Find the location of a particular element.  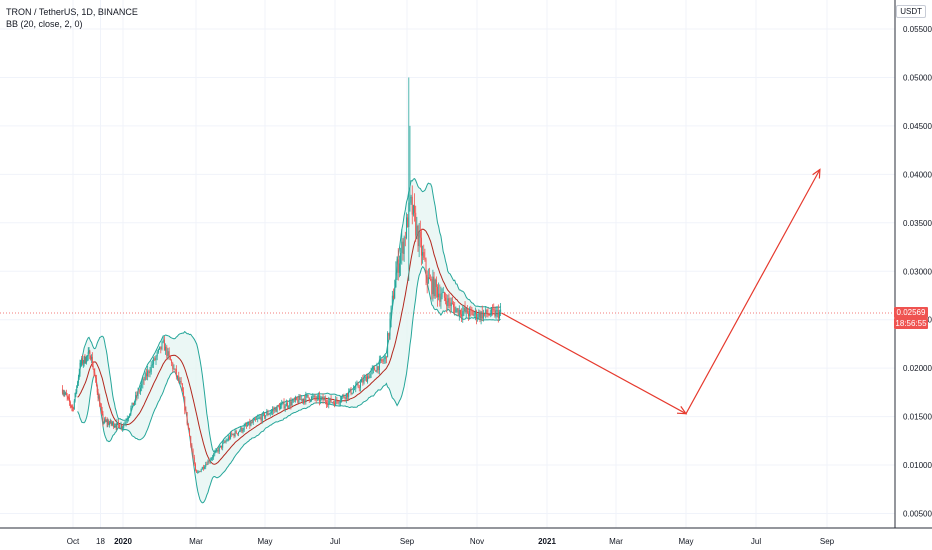

y-tick-label: 0.04000 is located at coordinates (917, 174).